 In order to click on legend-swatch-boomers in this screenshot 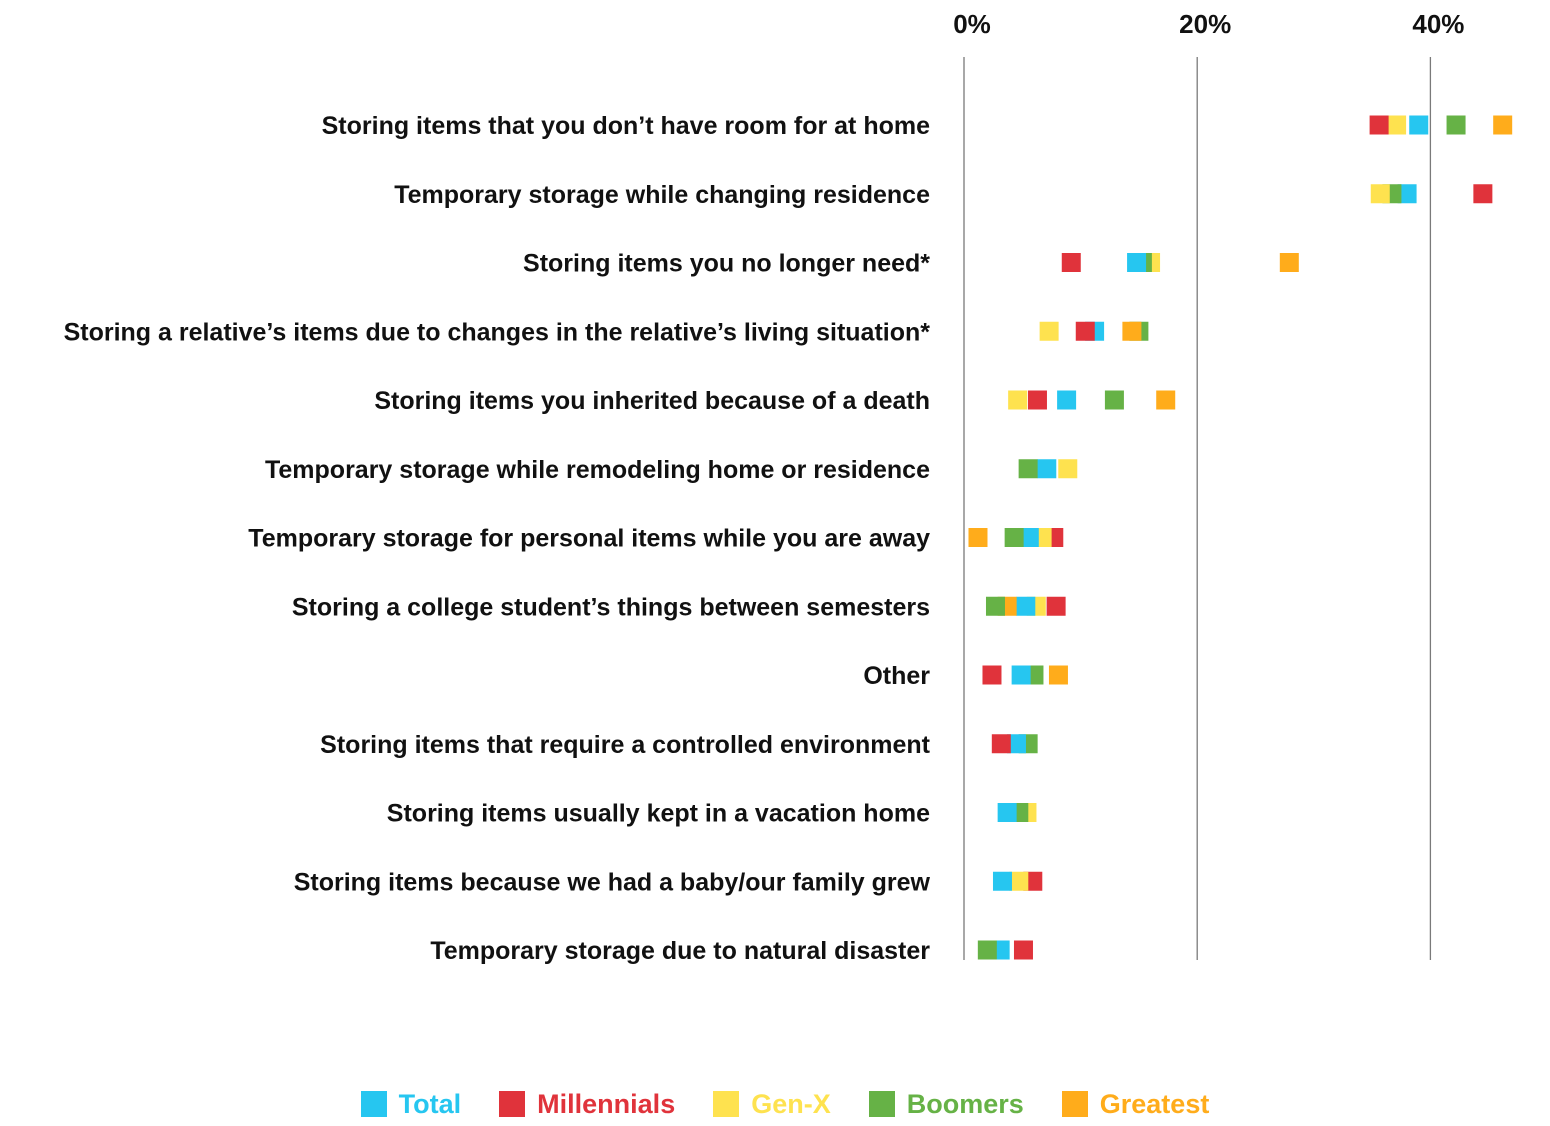, I will do `click(881, 1104)`.